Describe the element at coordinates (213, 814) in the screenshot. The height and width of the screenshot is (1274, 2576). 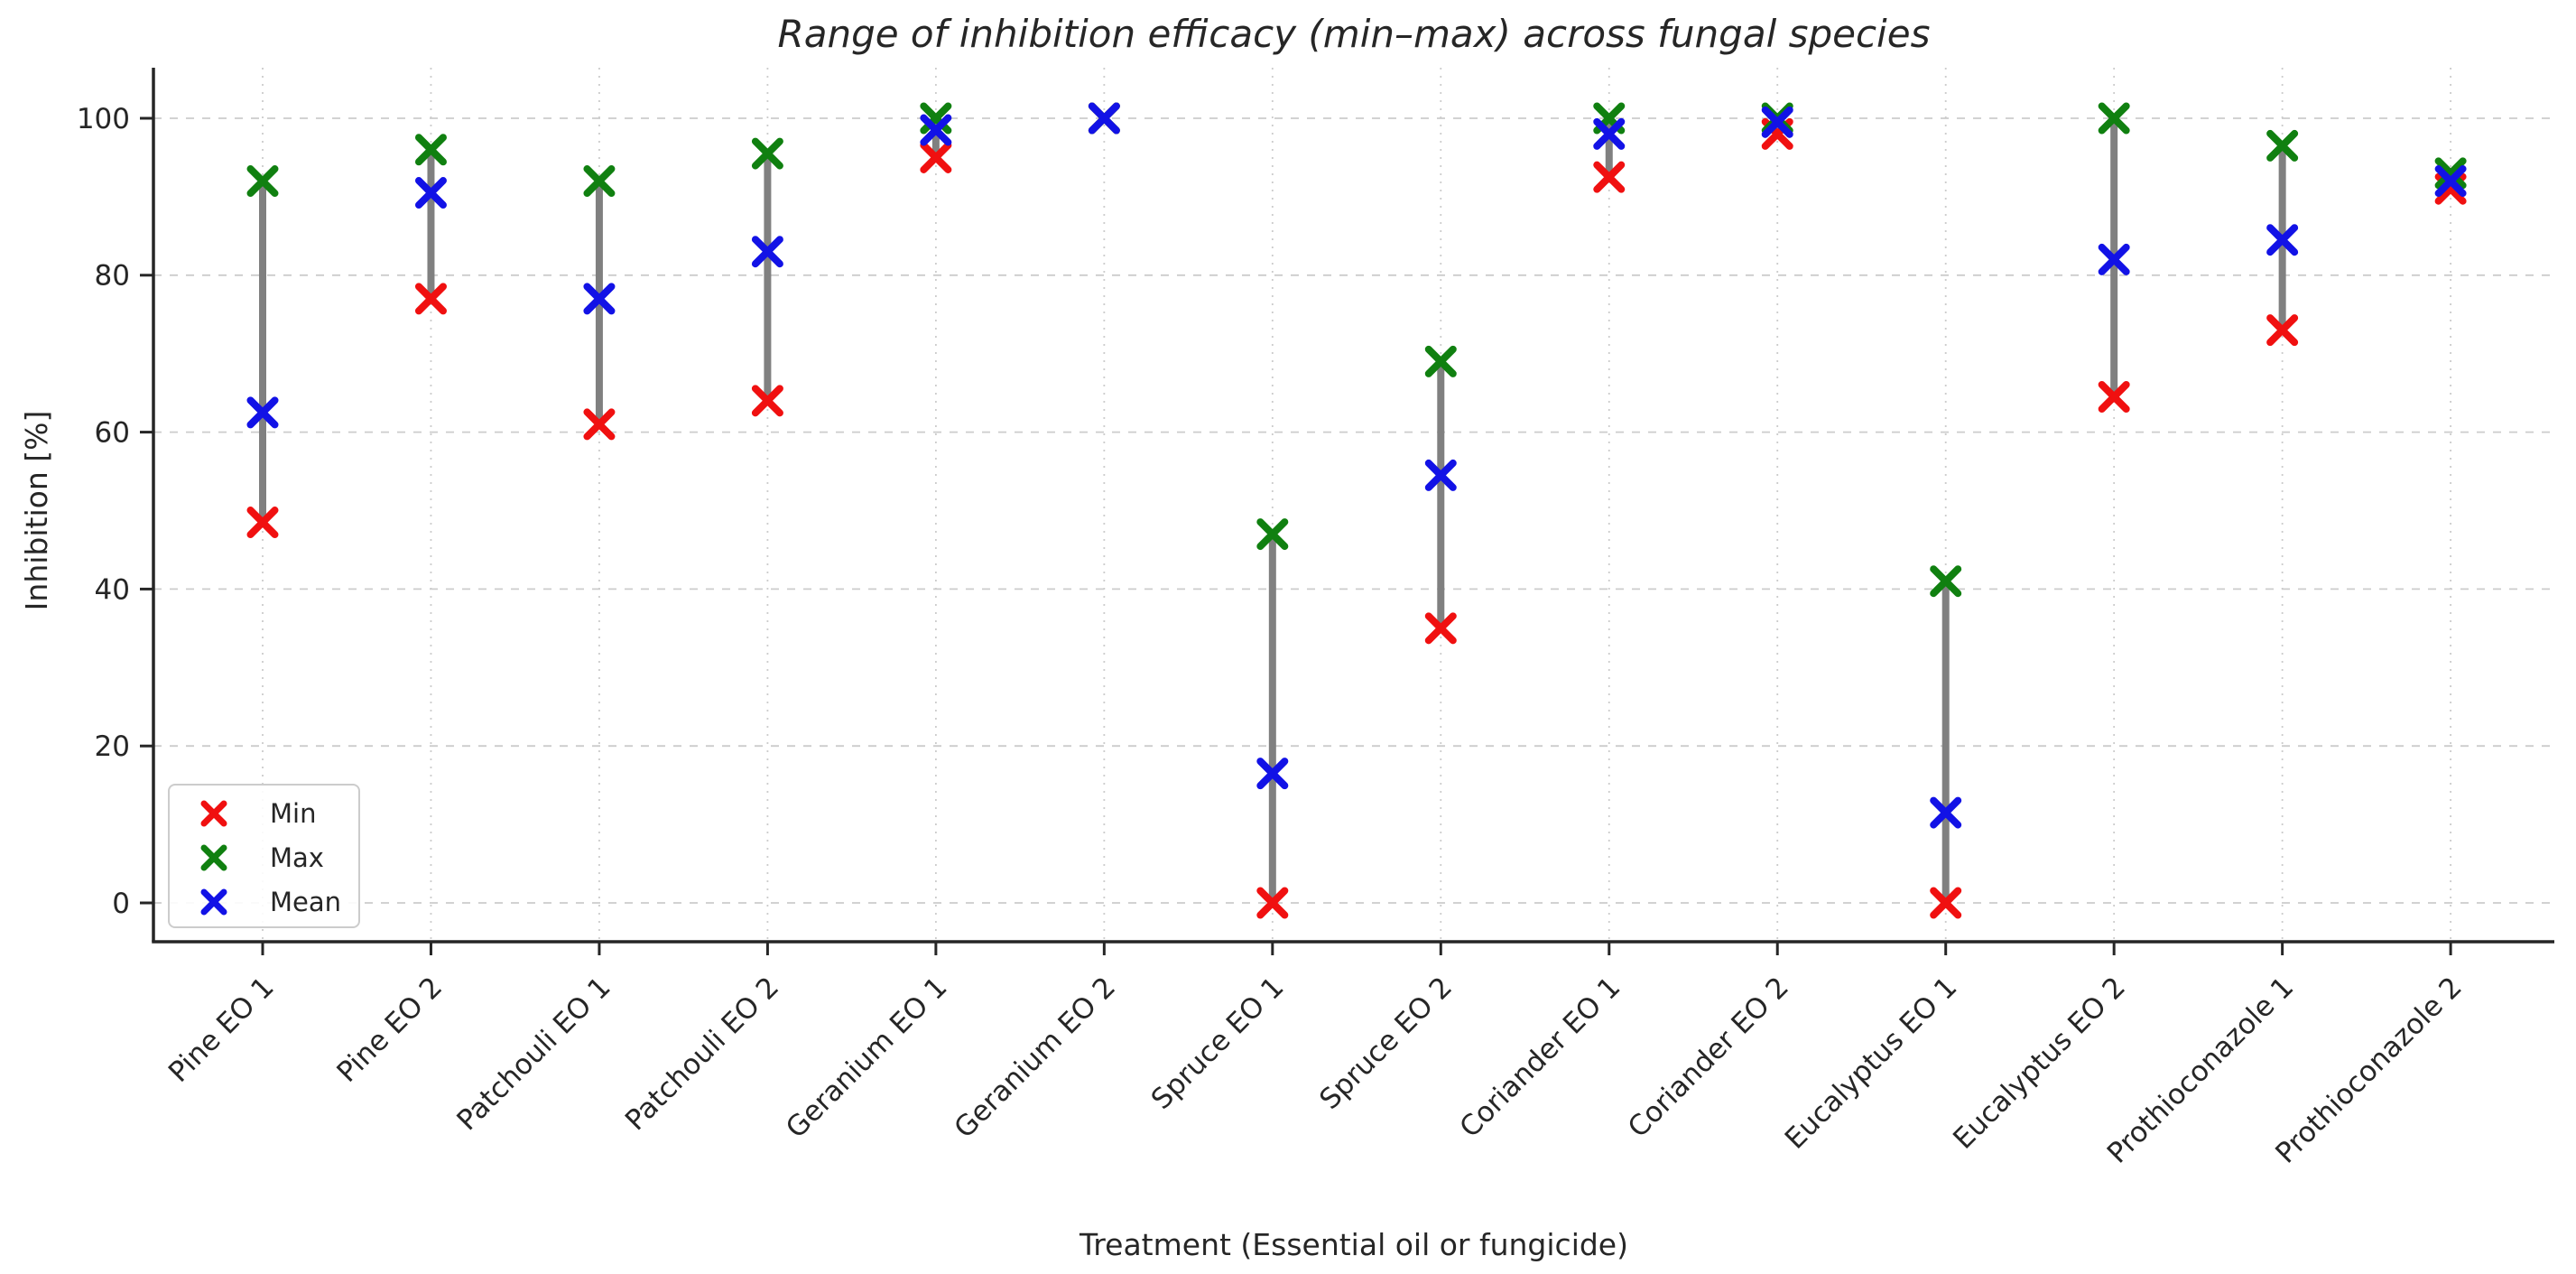
I see `legend-min-marker` at that location.